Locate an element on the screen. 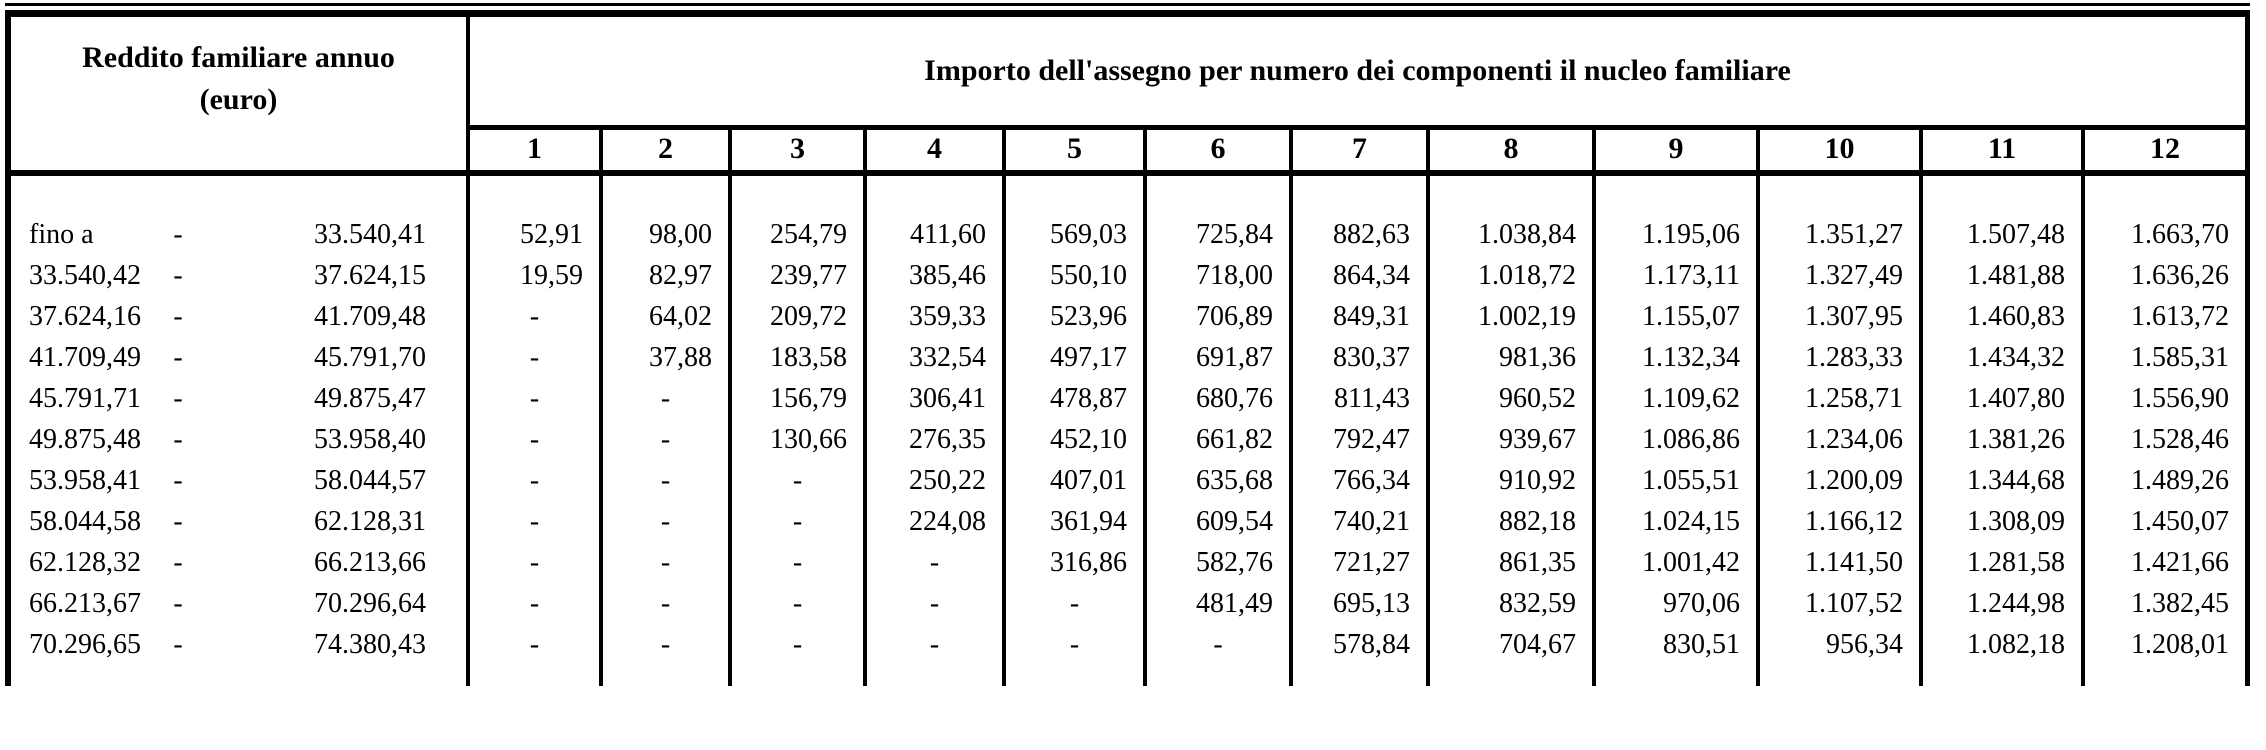  income-range-cell: 45.791,71 - 49.875,47 is located at coordinates (238, 398).